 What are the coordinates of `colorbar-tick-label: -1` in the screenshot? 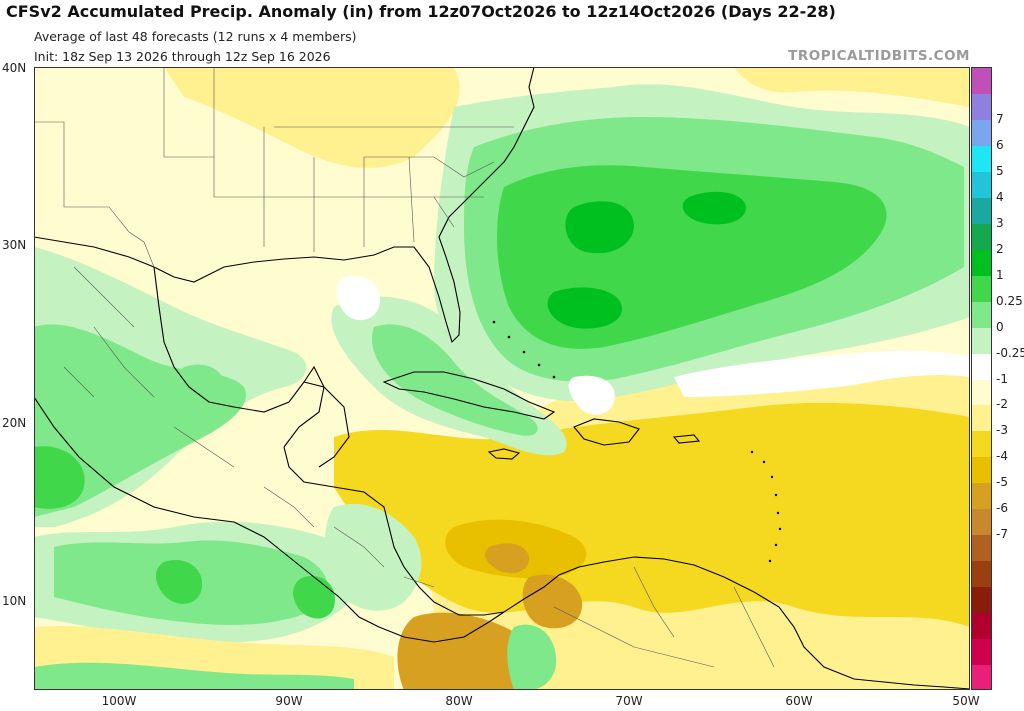 It's located at (1002, 378).